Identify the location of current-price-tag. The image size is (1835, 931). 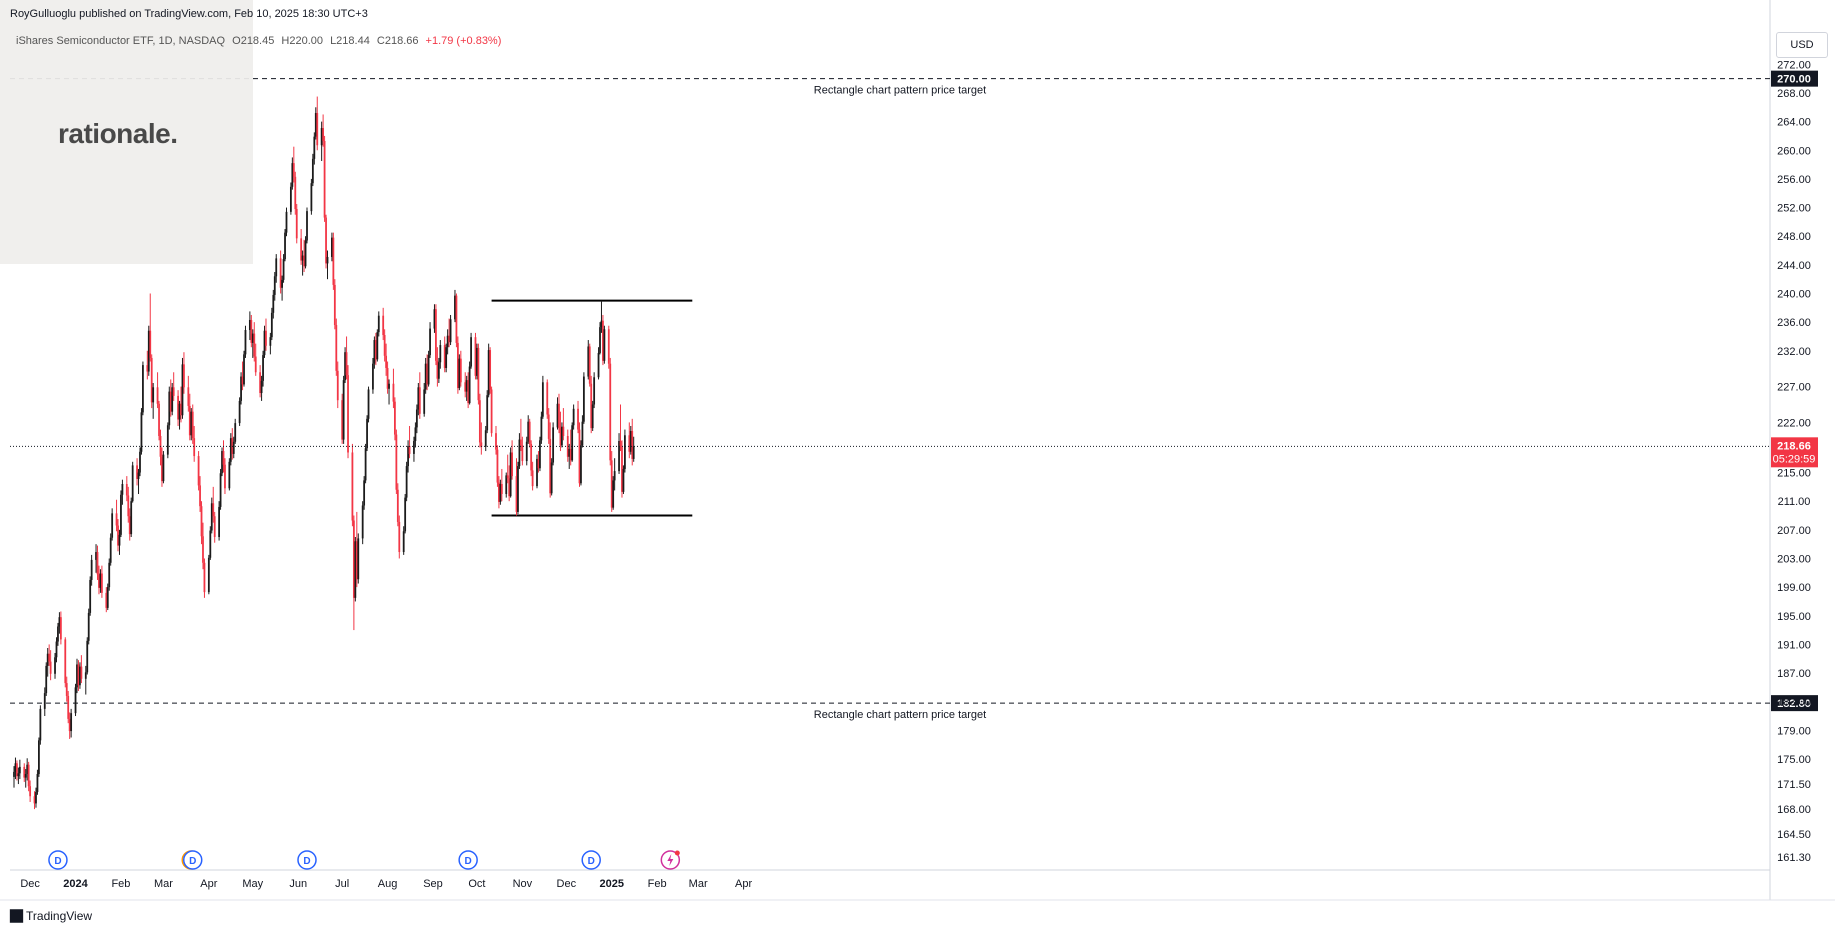
(1794, 452).